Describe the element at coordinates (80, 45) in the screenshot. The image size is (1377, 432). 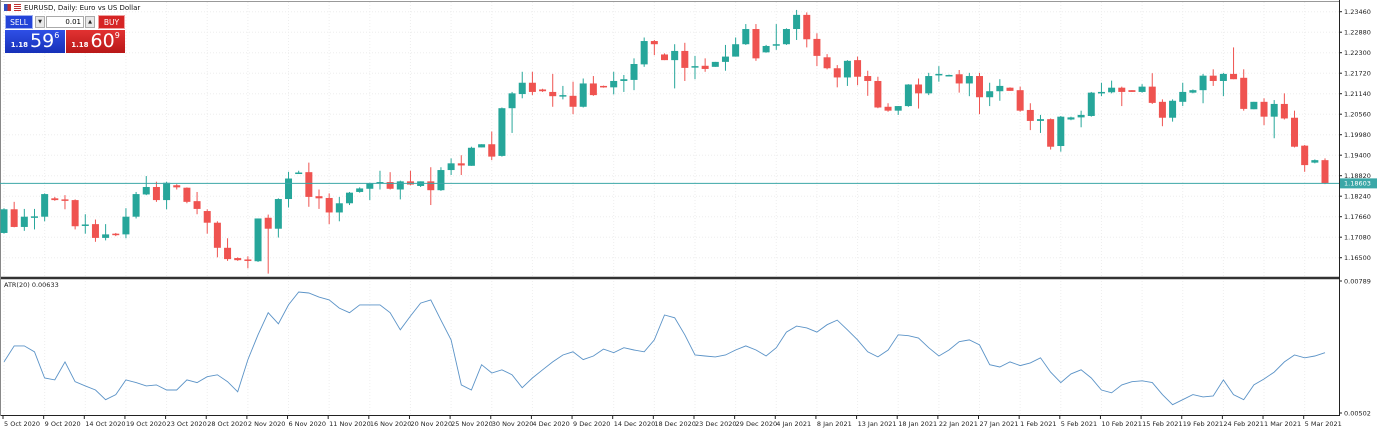
I see `buy-price-prefix: 1.18` at that location.